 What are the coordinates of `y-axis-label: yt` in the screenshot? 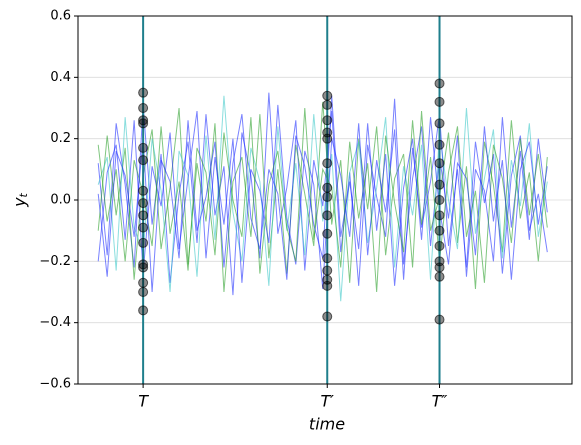 It's located at (20, 199).